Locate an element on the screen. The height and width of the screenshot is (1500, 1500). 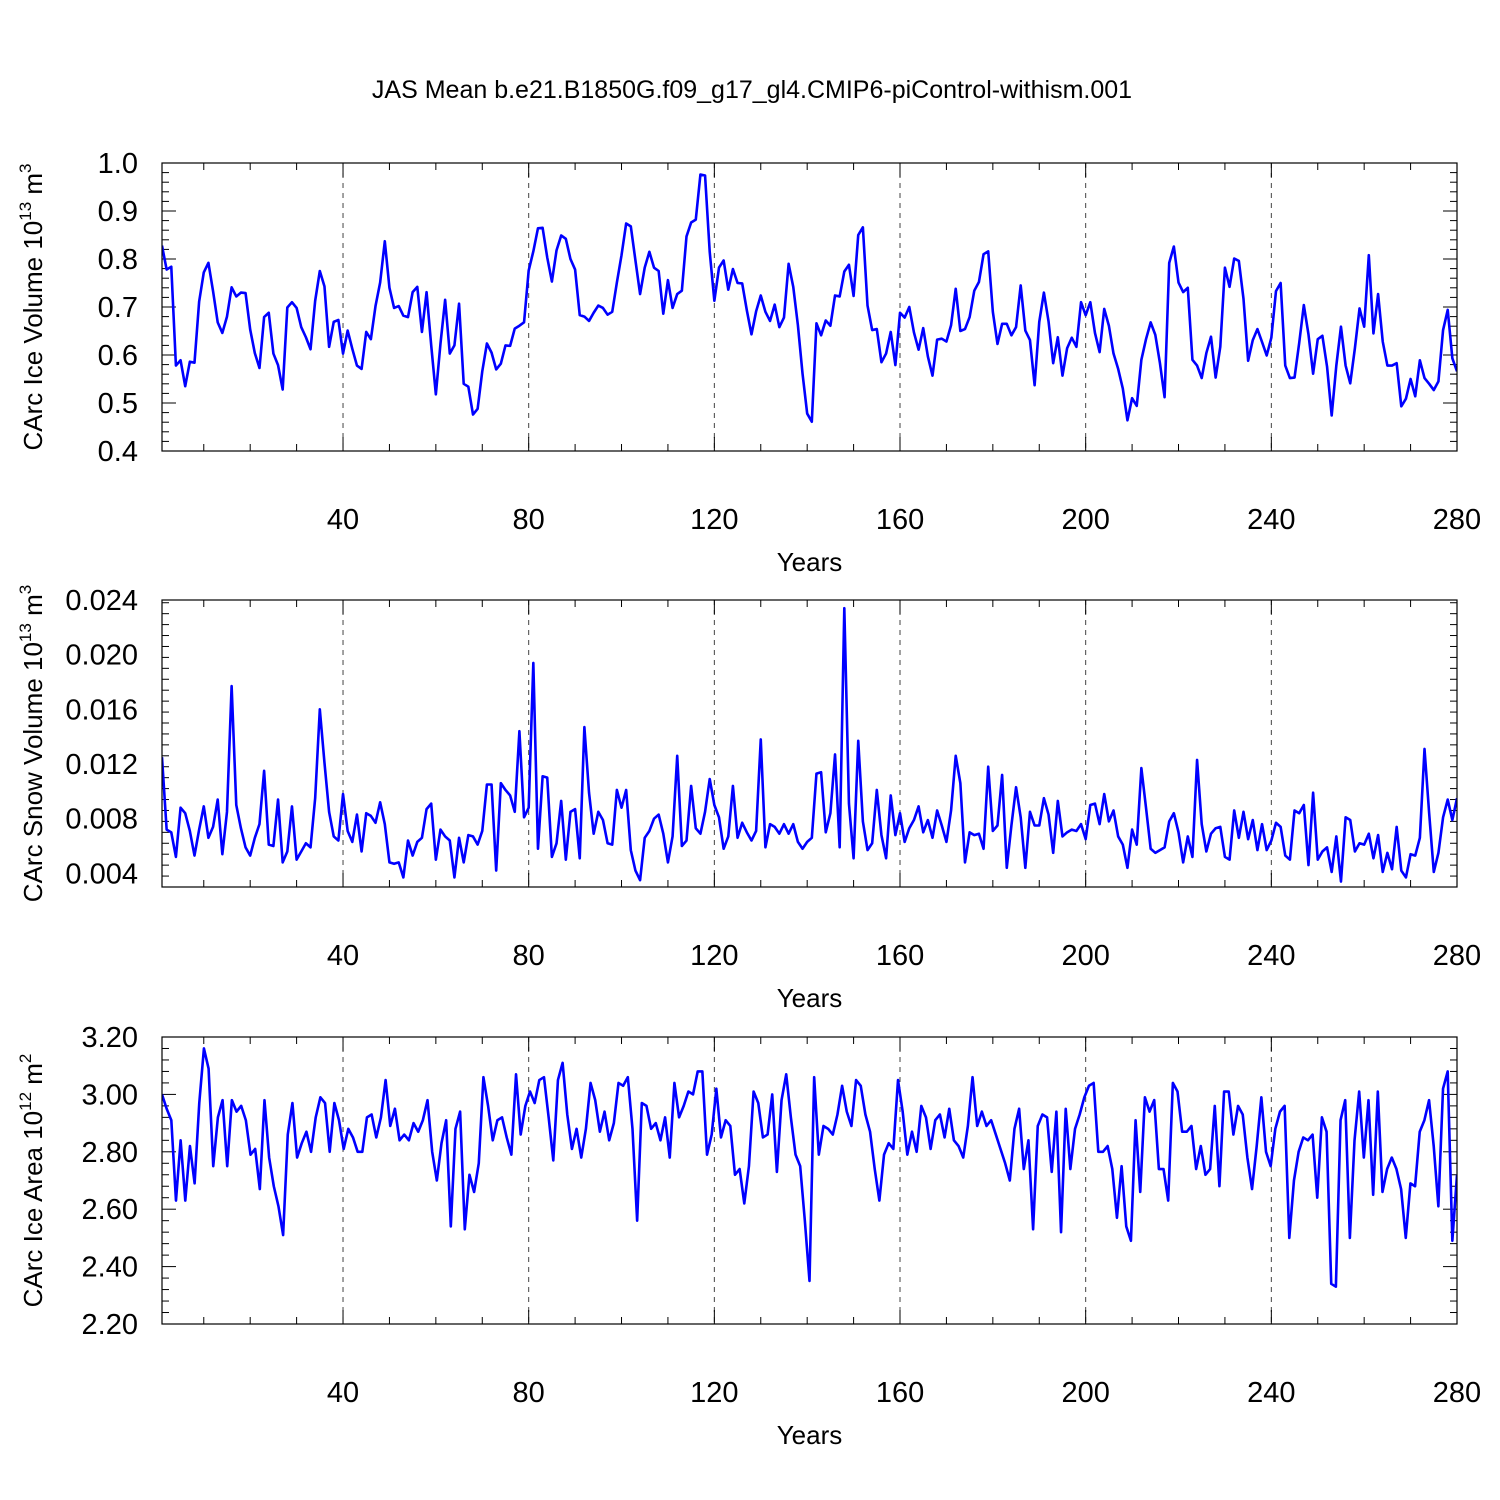
y-axis-label-text: CArc Snow Volume 10 is located at coordinates (33, 772).